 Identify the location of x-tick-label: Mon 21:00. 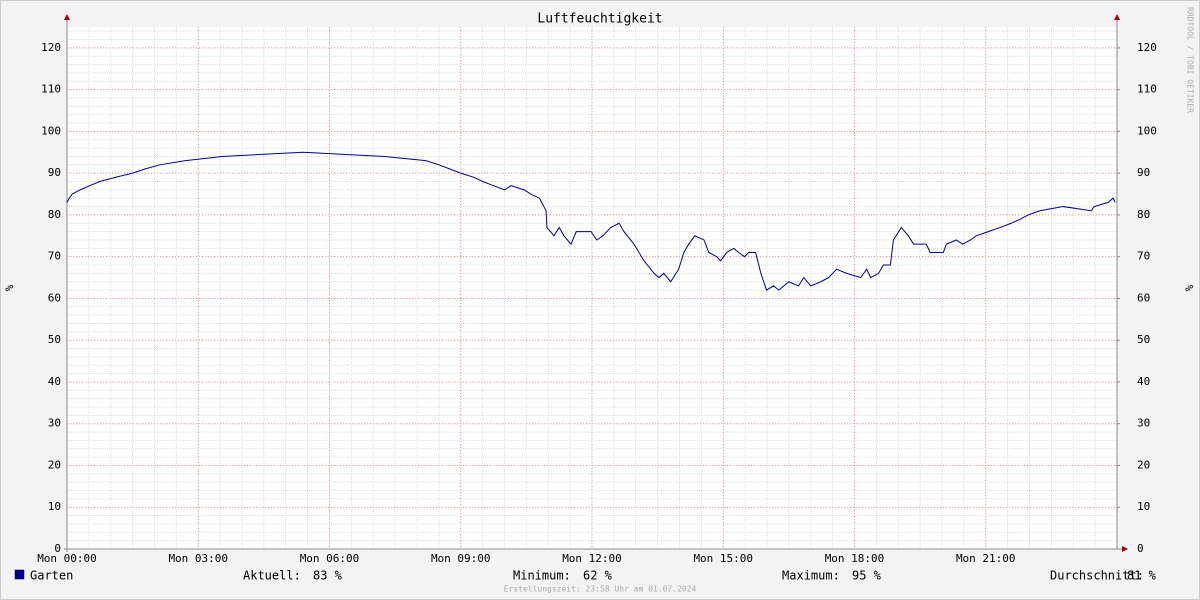
(986, 558).